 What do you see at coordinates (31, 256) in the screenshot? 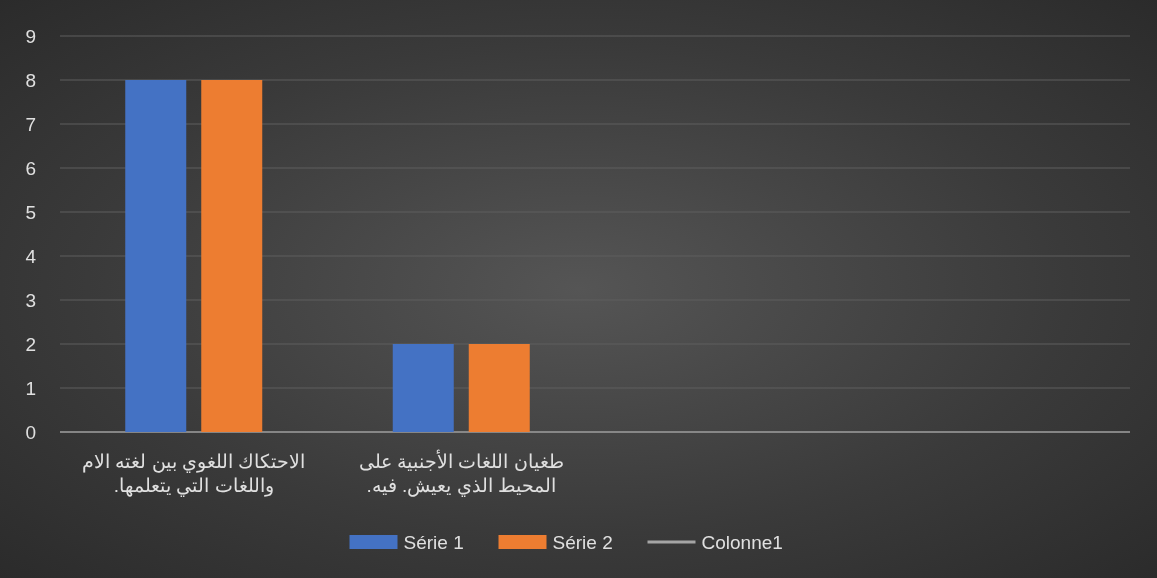
I see `y-tick-label: 4` at bounding box center [31, 256].